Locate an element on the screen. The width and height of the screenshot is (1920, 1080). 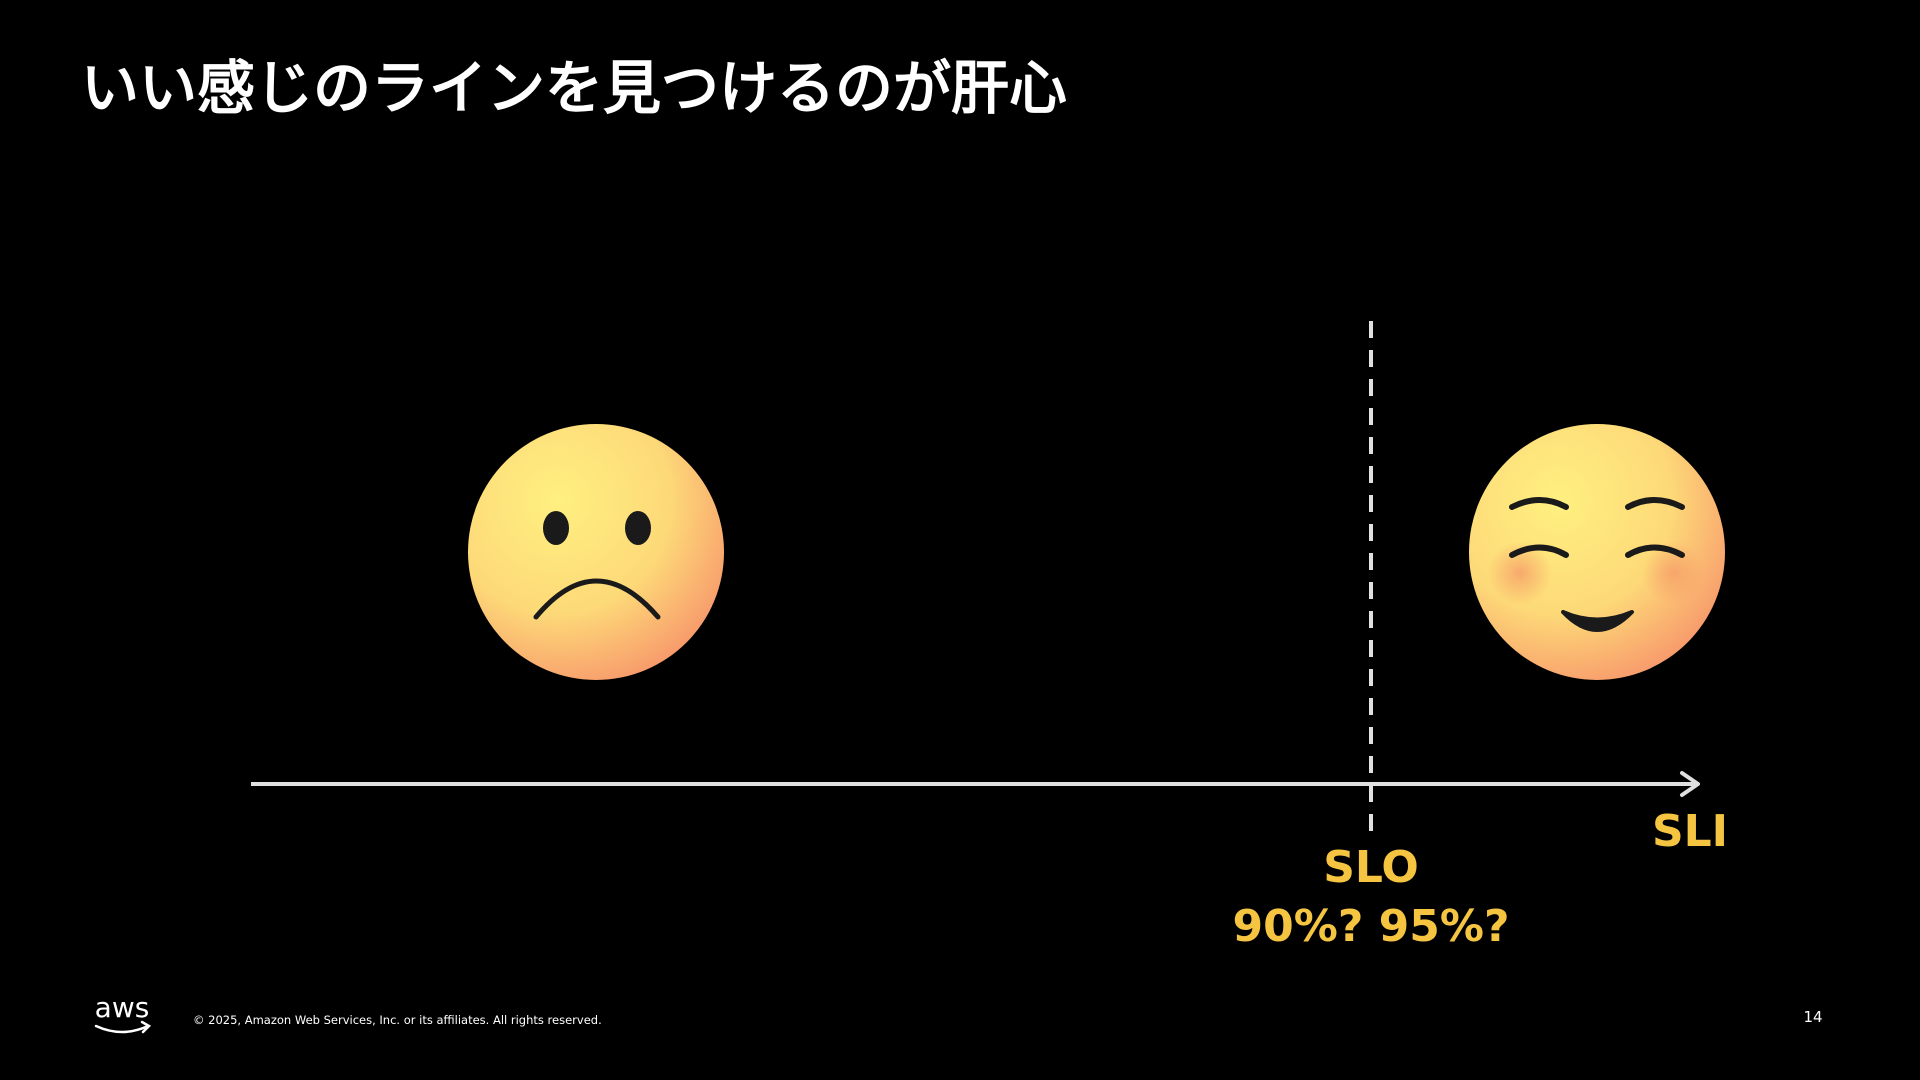
sad-face is located at coordinates (596, 552).